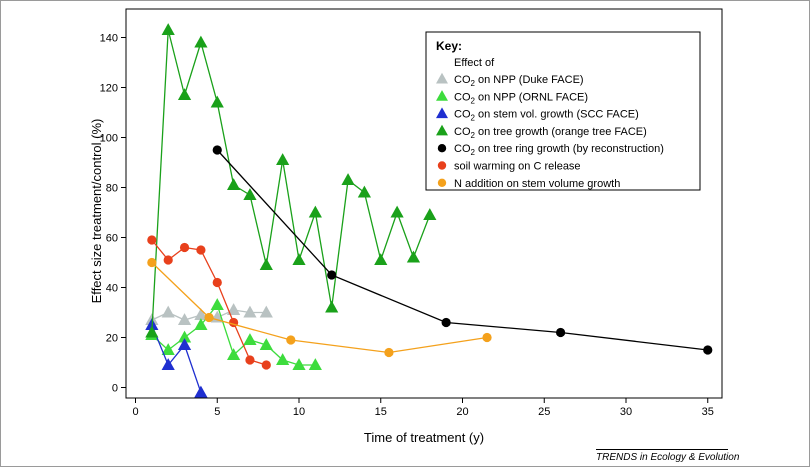 The width and height of the screenshot is (812, 469). Describe the element at coordinates (474, 63) in the screenshot. I see `legend-subtitle: Effect of` at that location.